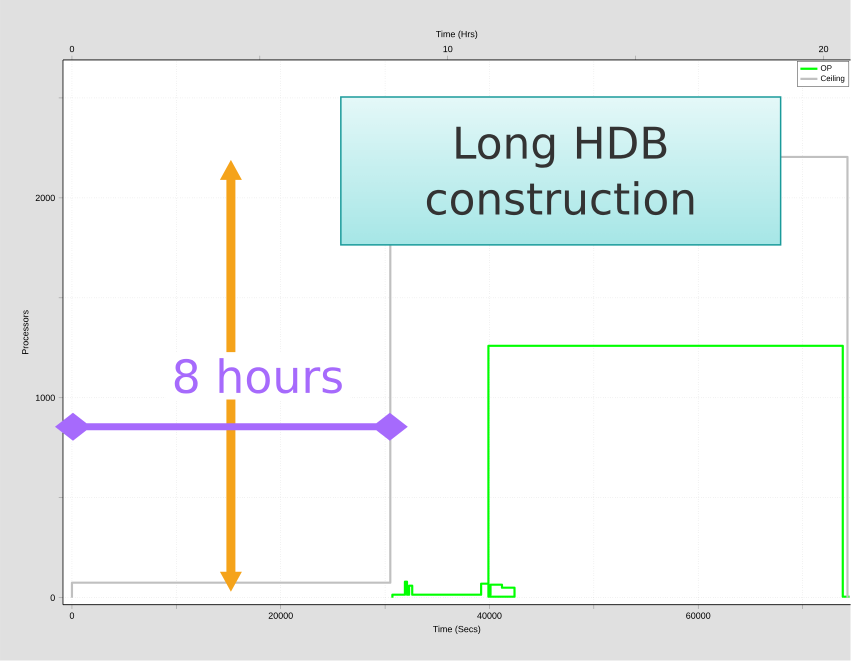 The height and width of the screenshot is (661, 851). Describe the element at coordinates (72, 615) in the screenshot. I see `x-tick-label: 0` at that location.